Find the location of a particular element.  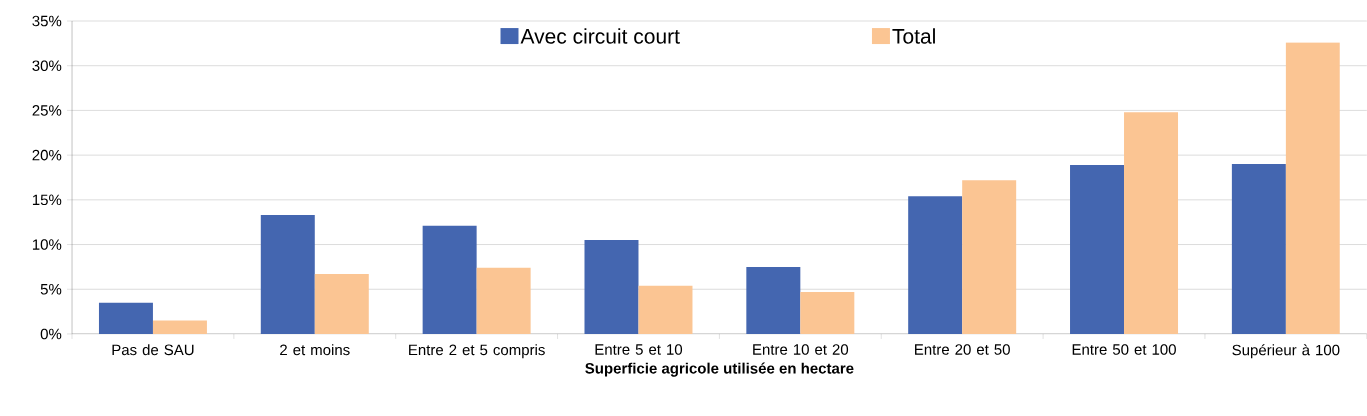

y-tick-label: 0% is located at coordinates (51, 334).